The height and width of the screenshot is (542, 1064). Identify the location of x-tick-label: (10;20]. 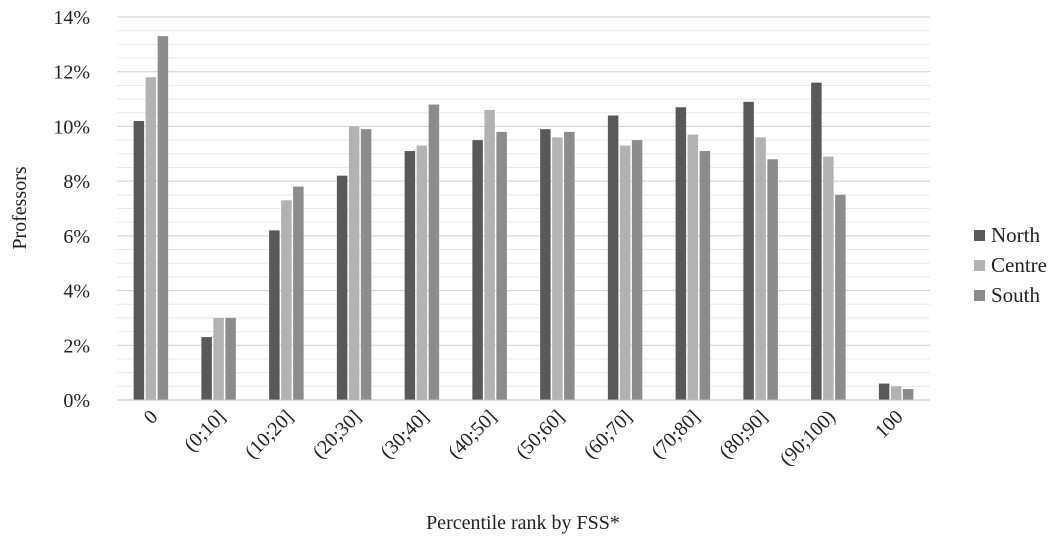
(269, 434).